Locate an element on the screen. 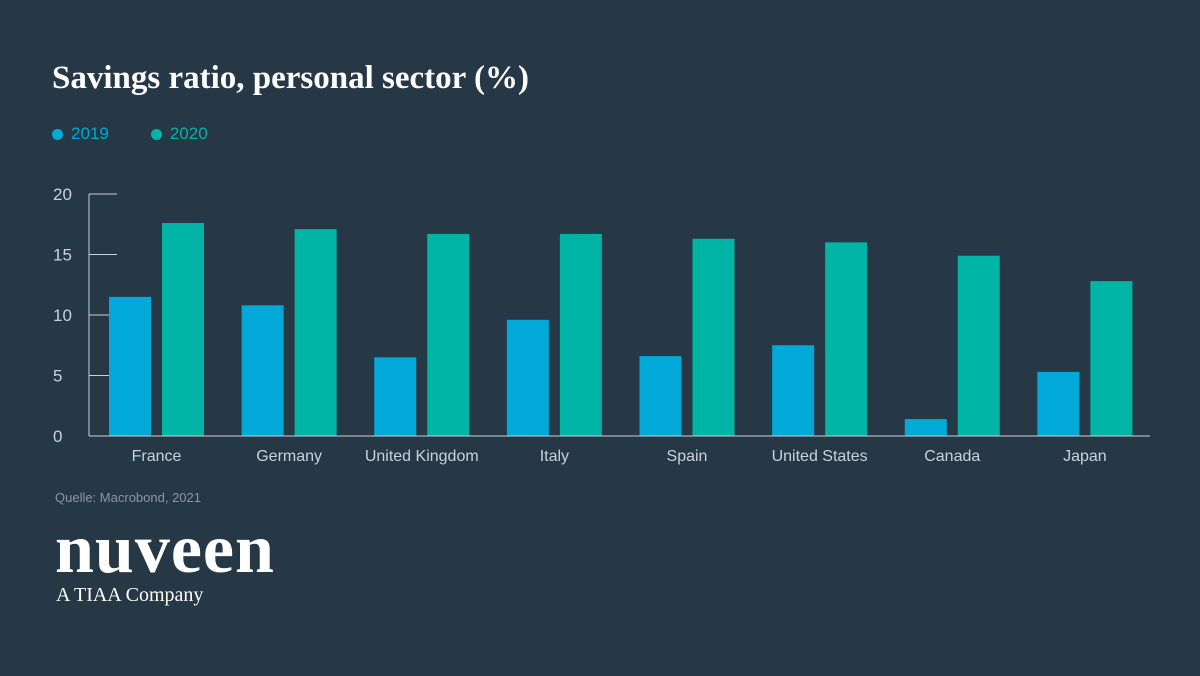 The image size is (1200, 676). bar-2019-spain is located at coordinates (660, 396).